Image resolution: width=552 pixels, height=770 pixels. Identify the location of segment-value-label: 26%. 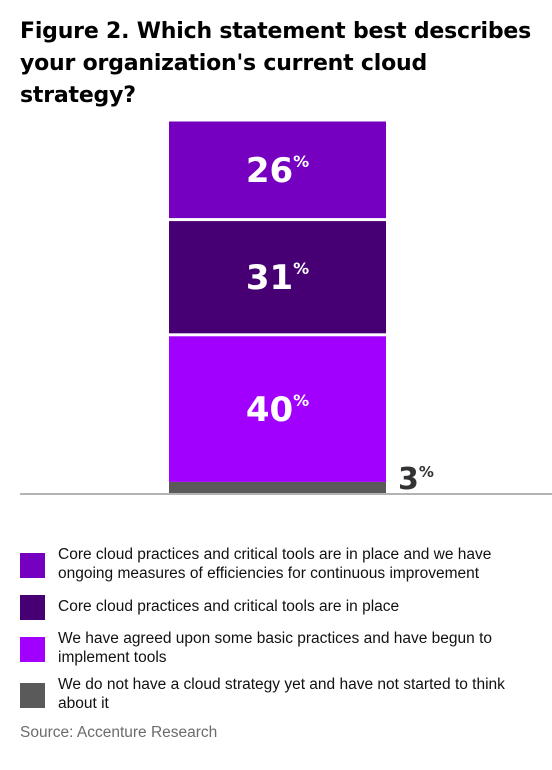
(277, 171).